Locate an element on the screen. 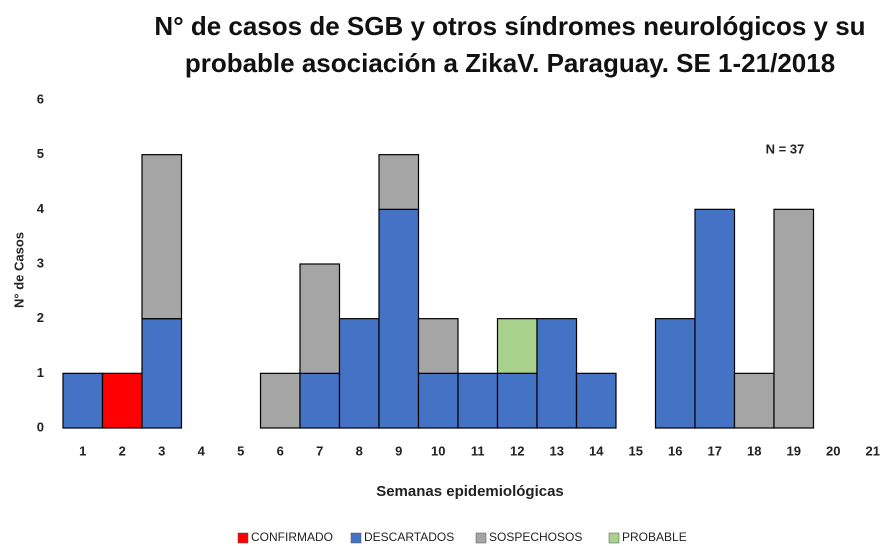 This screenshot has width=894, height=546. y-tick-label: 2 is located at coordinates (40, 317).